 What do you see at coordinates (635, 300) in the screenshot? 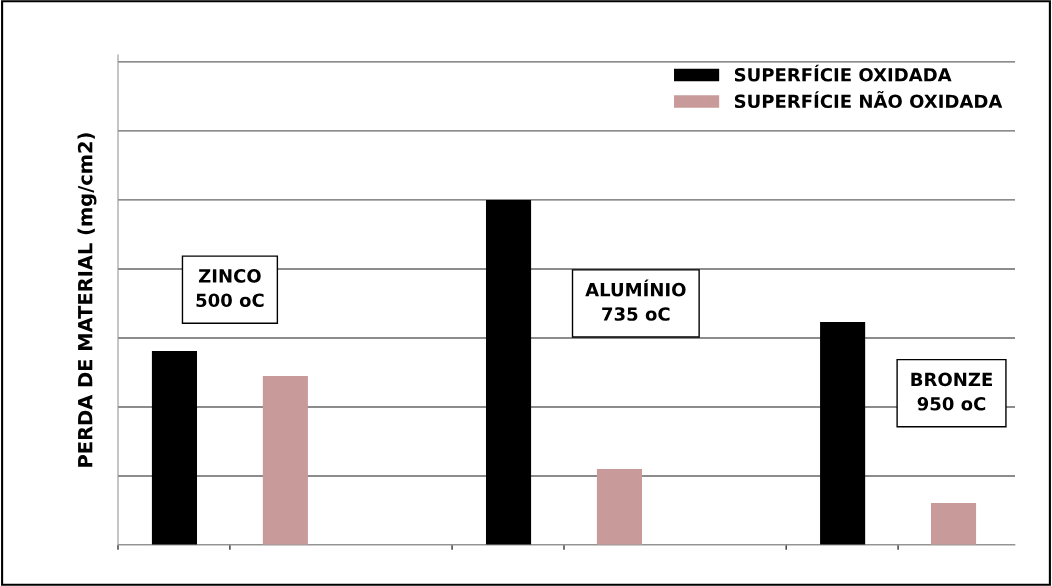
I see `annotation: ALUMÍNIO 735 oC` at bounding box center [635, 300].